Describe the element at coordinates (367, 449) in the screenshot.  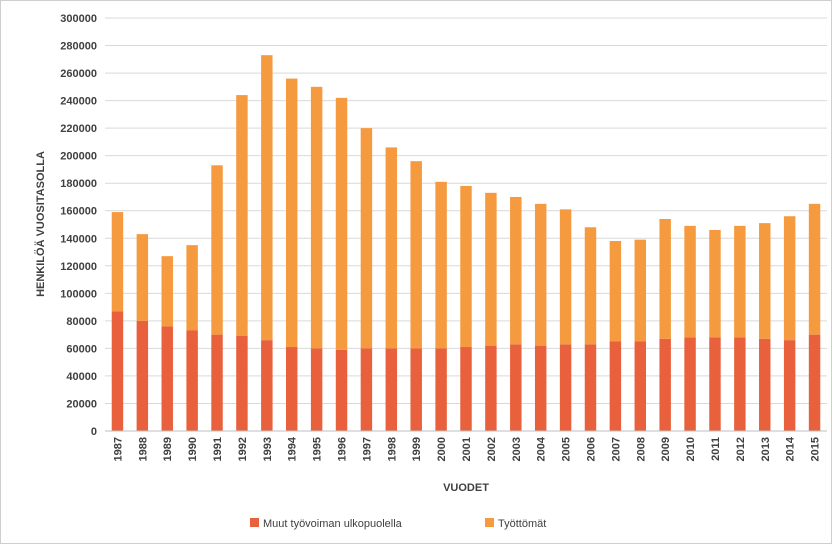
I see `x-tick-label: 1997` at that location.